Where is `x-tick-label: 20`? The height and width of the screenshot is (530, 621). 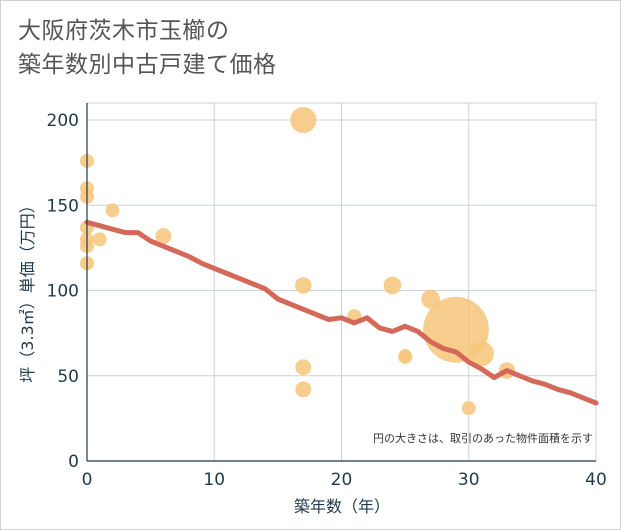
x-tick-label: 20 is located at coordinates (342, 480).